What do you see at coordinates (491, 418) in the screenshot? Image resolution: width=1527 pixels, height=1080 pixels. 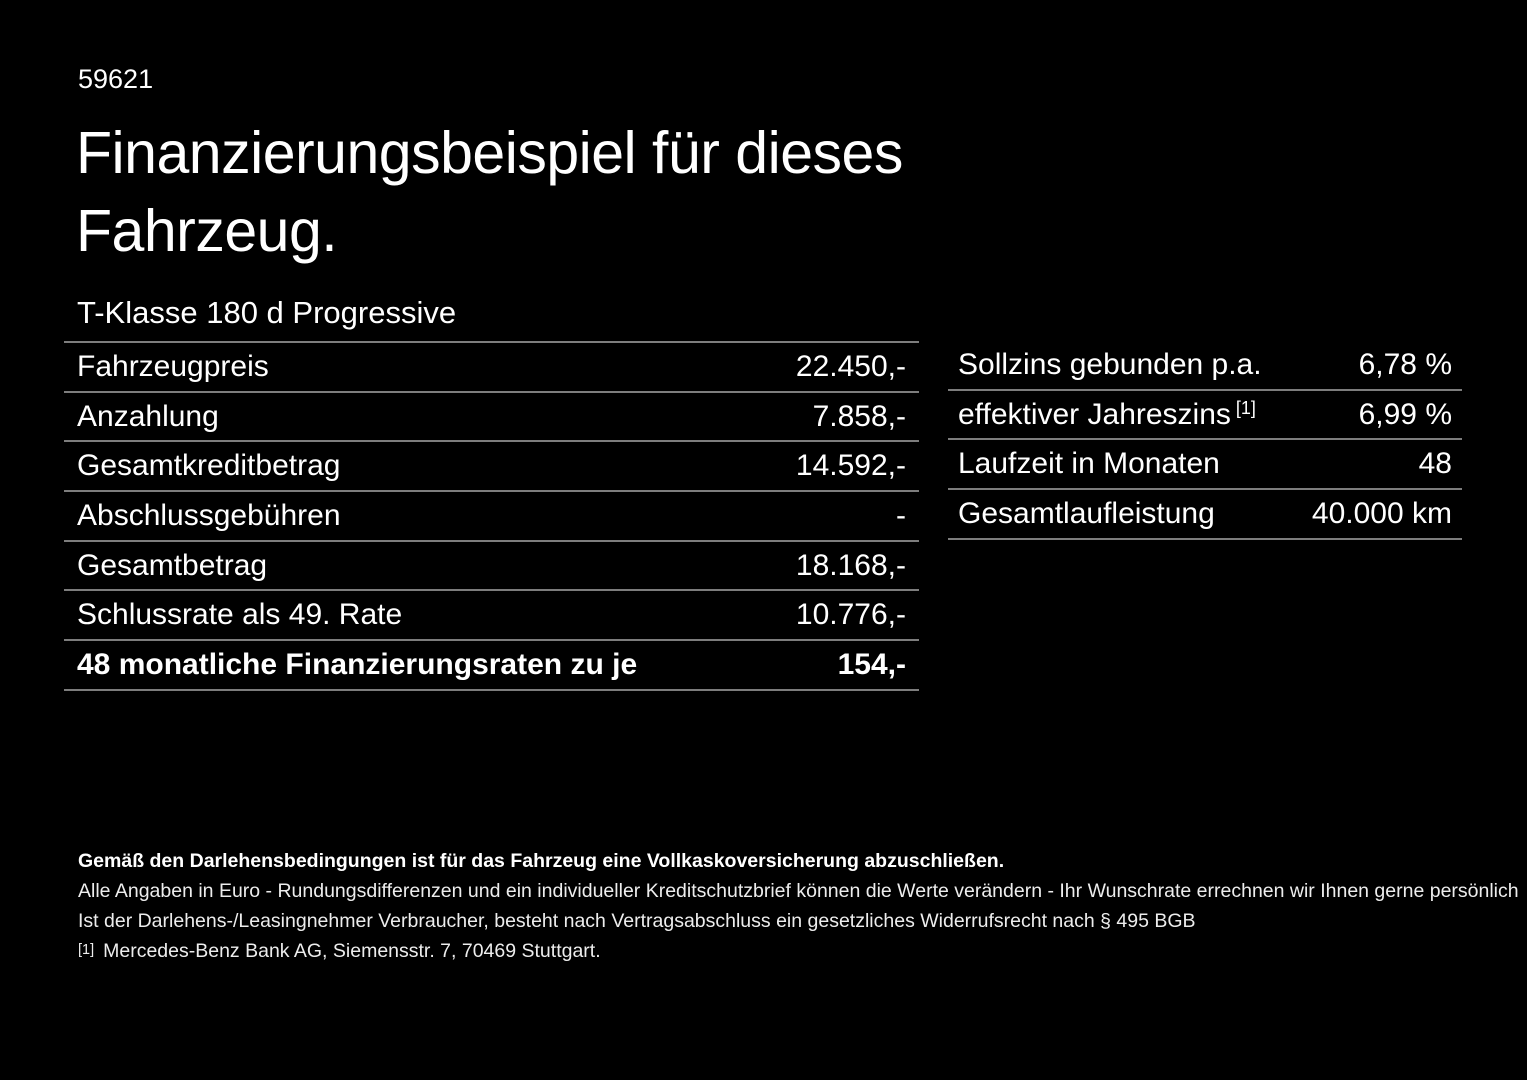 I see `row-anzahlung: Anzahlung 7.858,-` at bounding box center [491, 418].